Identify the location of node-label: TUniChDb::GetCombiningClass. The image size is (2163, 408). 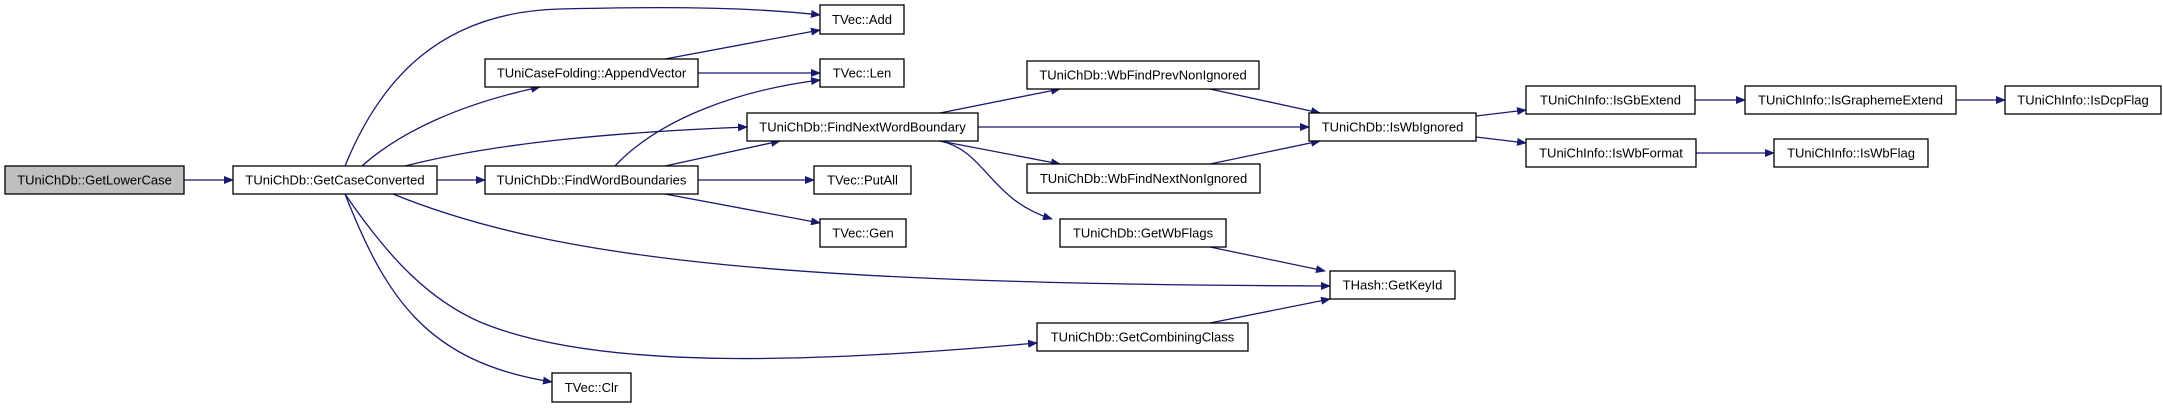
(1143, 337).